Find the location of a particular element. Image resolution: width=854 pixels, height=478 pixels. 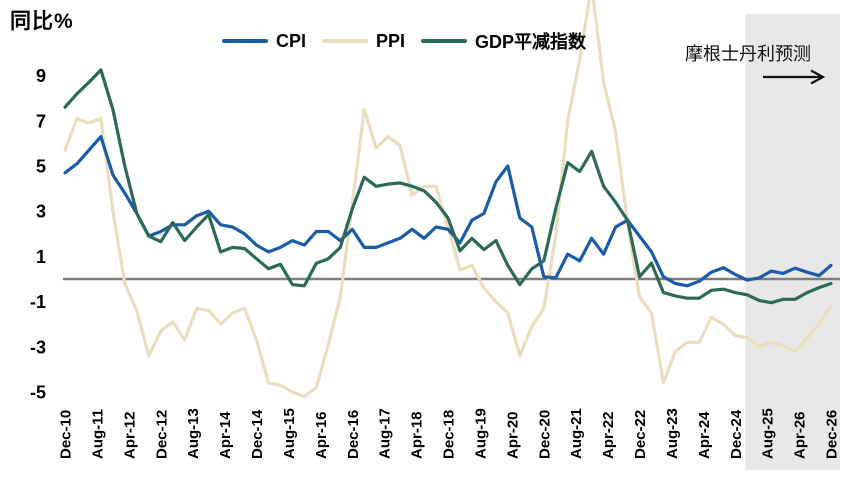

forecast-band is located at coordinates (792, 242).